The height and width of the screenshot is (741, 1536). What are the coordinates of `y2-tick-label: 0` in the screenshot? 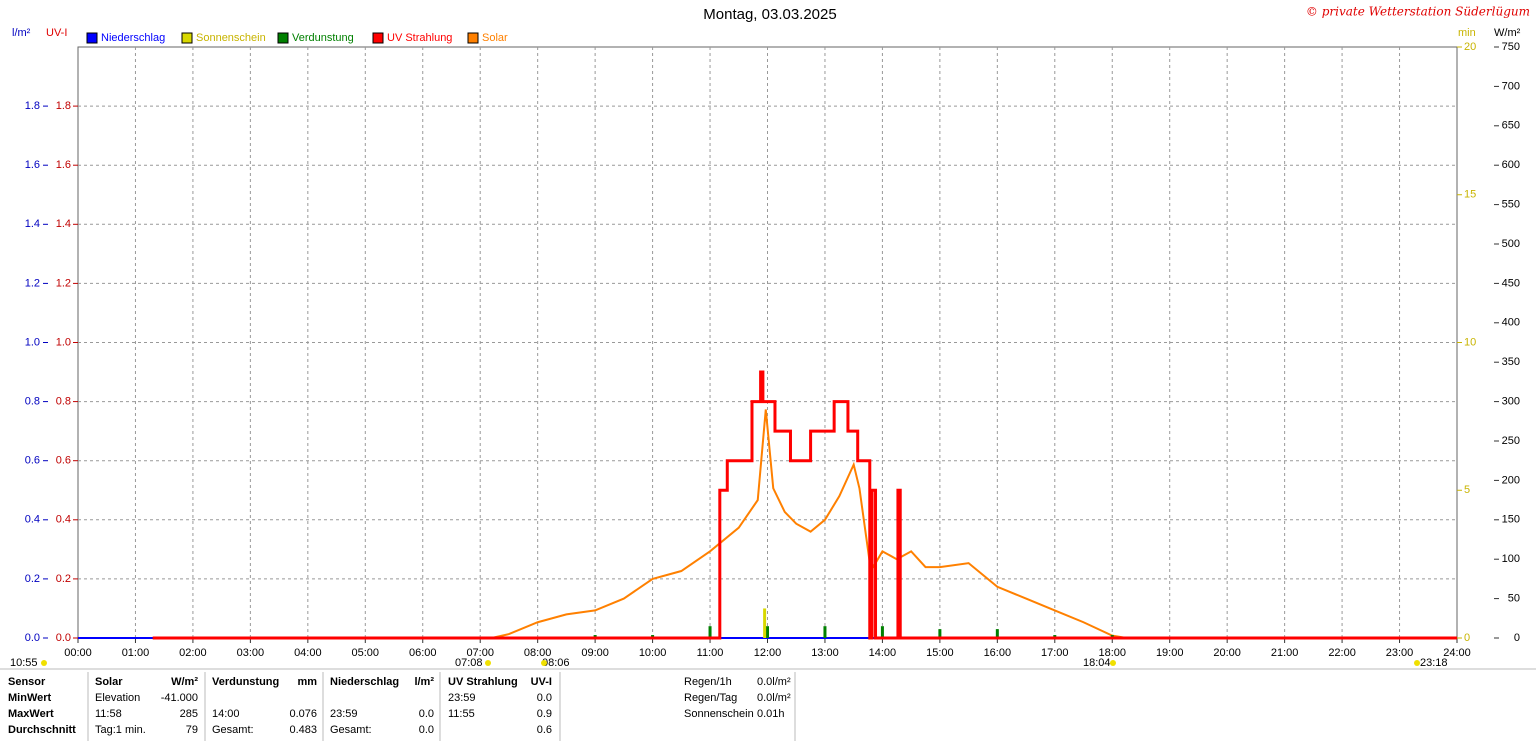 It's located at (1467, 638).